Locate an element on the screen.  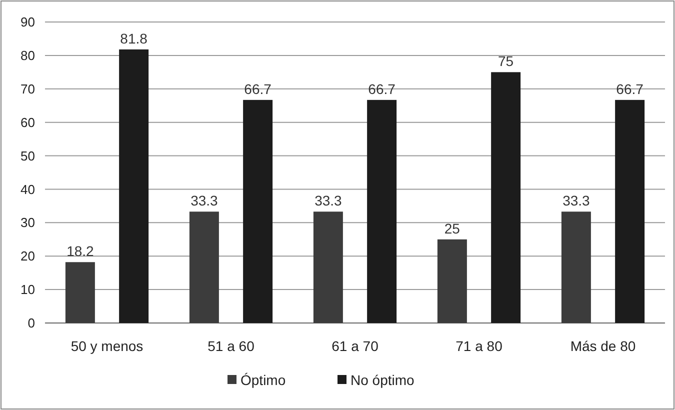
data-label: 18.2 is located at coordinates (80, 251).